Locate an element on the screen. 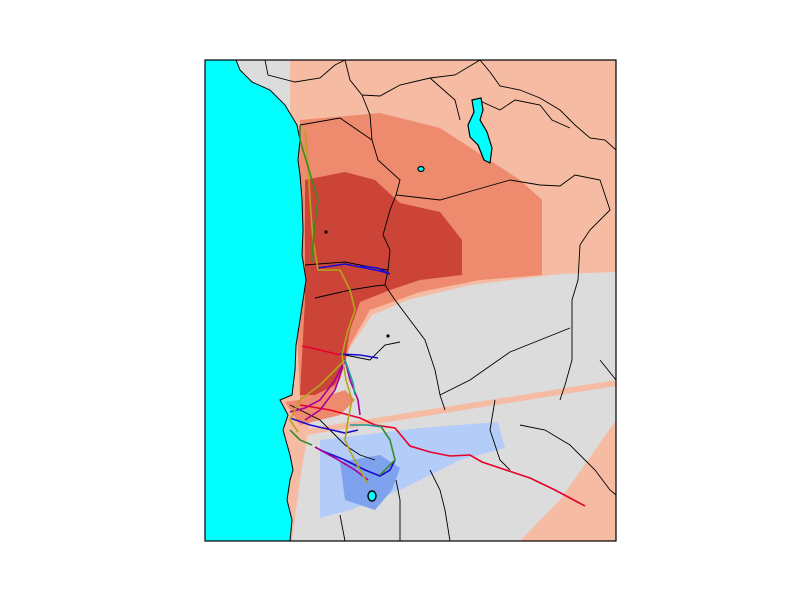 The image size is (800, 600). trajectory-olive is located at coordinates (329, 307).